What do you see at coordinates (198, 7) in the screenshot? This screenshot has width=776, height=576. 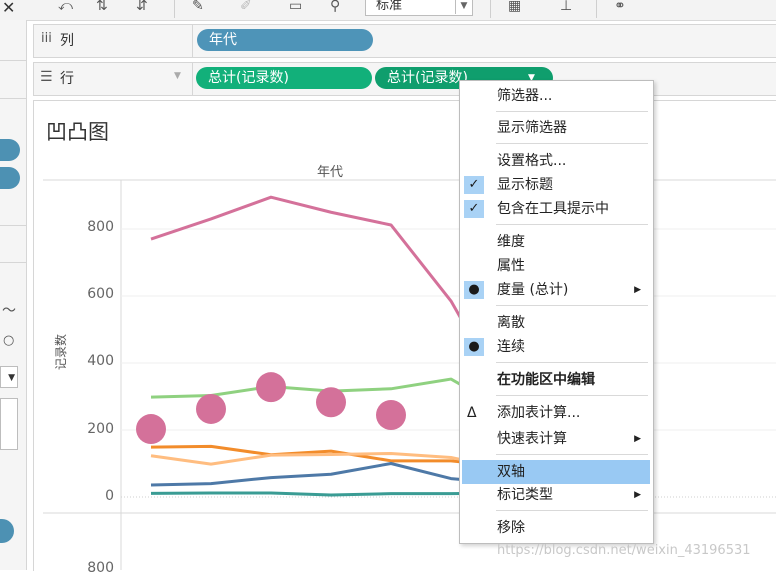 I see `highlight-icon: ✎` at bounding box center [198, 7].